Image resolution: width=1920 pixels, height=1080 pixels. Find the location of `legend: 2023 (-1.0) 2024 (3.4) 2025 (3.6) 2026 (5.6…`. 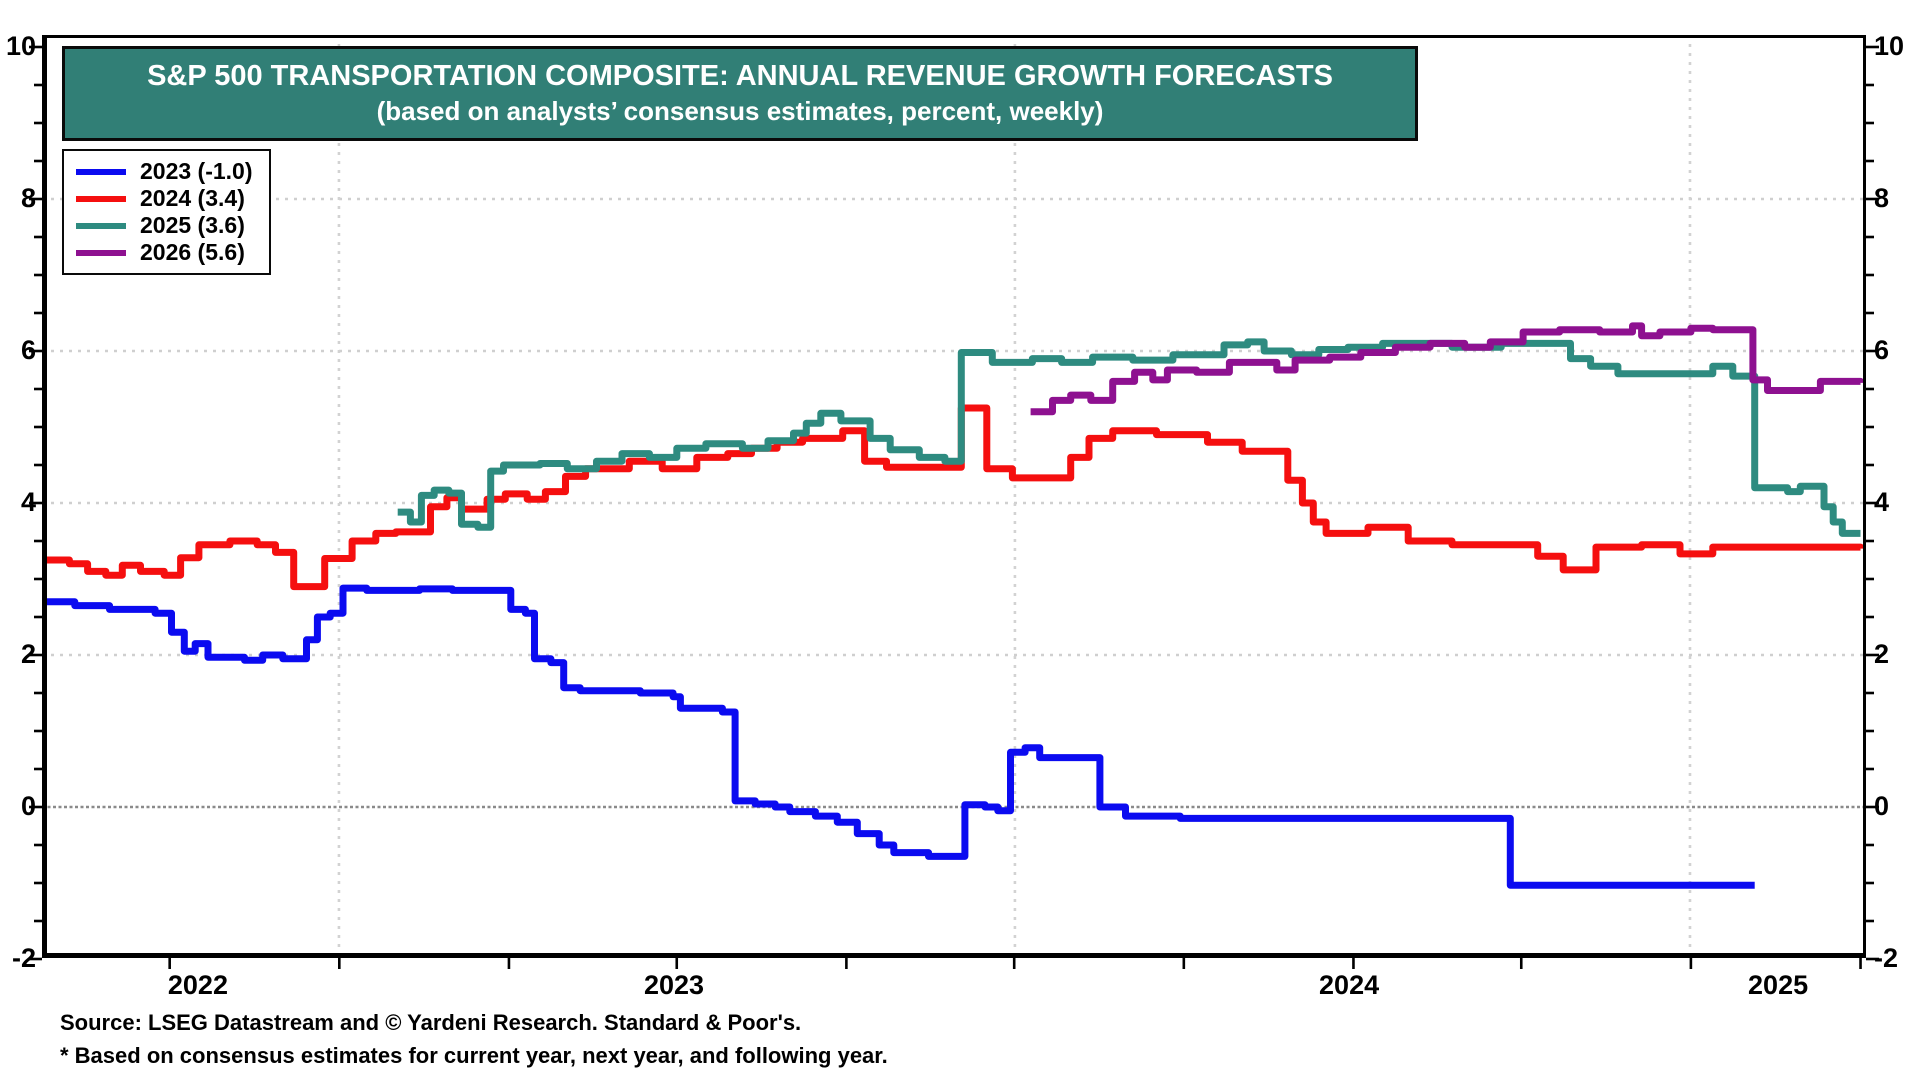

legend: 2023 (-1.0) 2024 (3.4) 2025 (3.6) 2026 (5.6… is located at coordinates (166, 212).